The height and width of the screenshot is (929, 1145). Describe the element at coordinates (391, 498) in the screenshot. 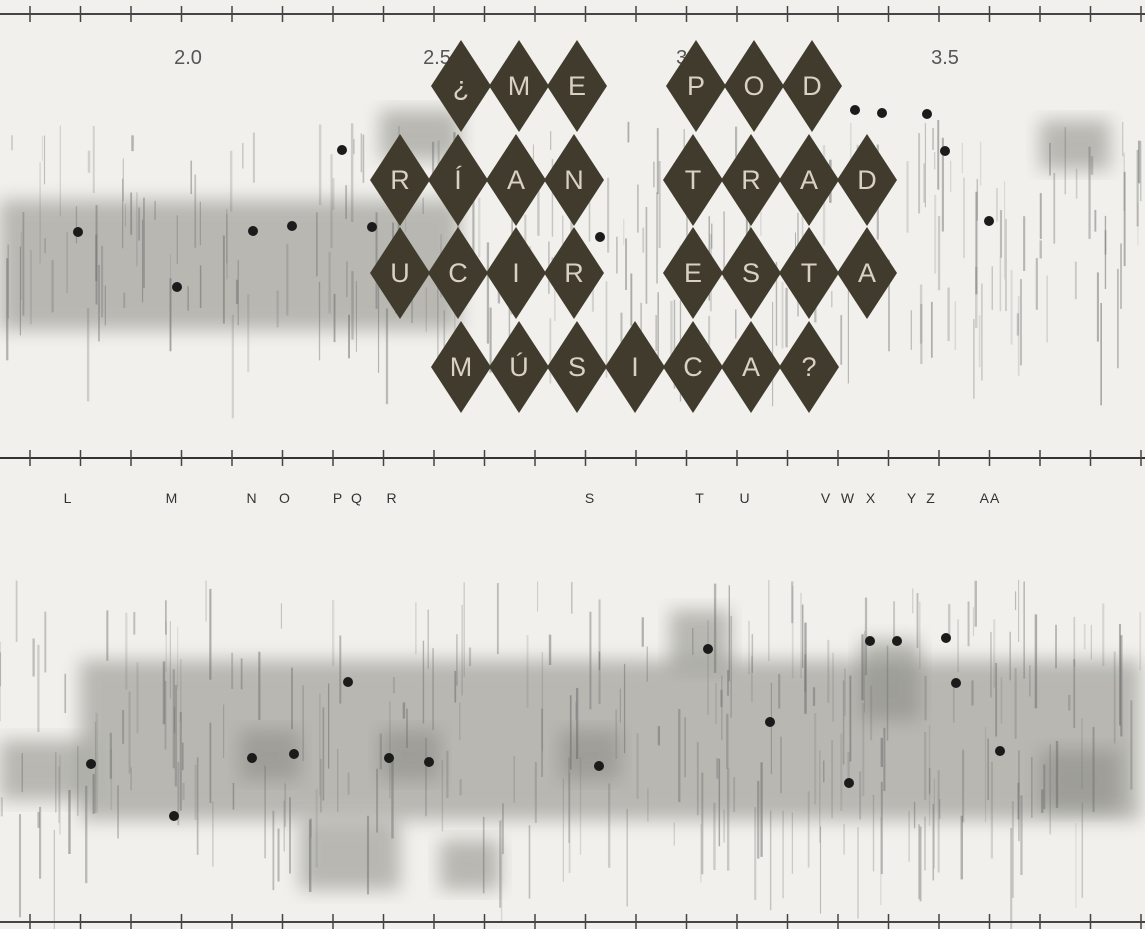

I see `marker-label: R` at that location.